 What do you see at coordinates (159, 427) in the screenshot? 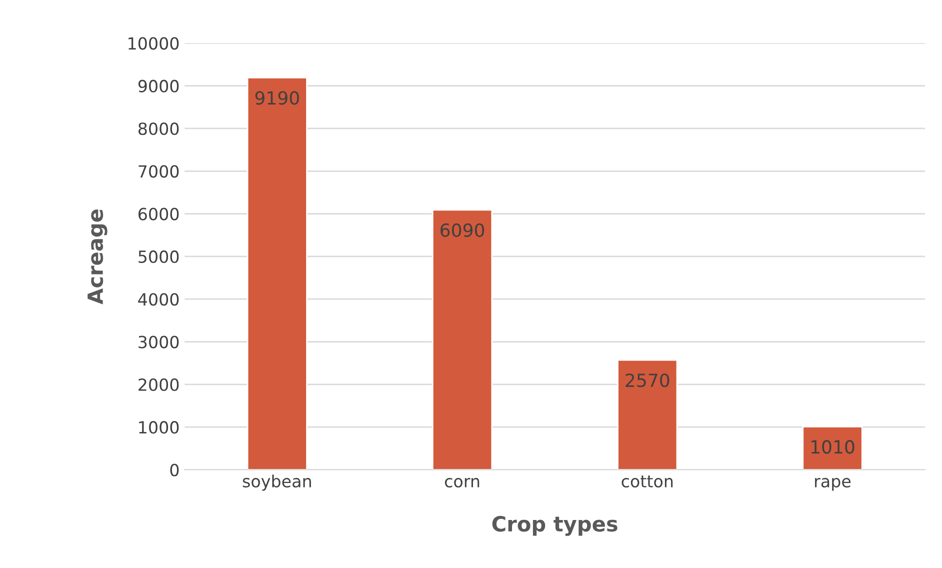
I see `y-tick-label: 1000` at bounding box center [159, 427].